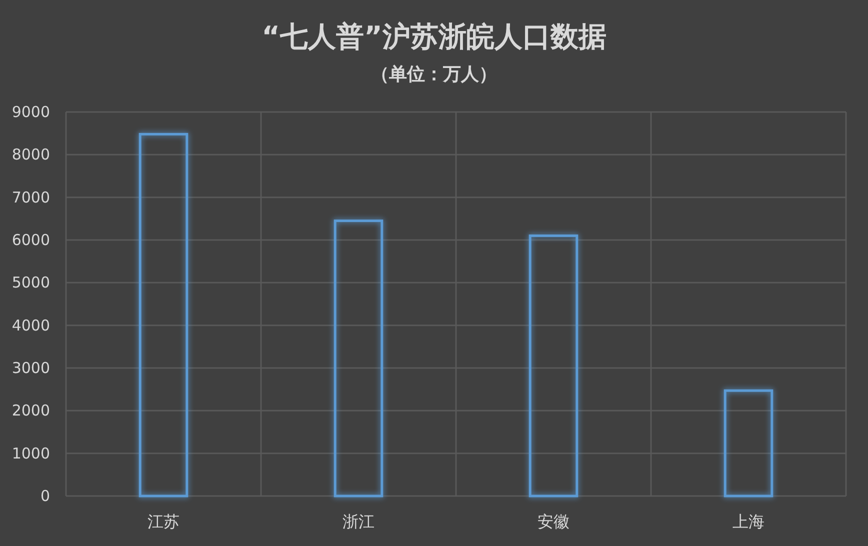 The height and width of the screenshot is (546, 868). What do you see at coordinates (45, 496) in the screenshot?
I see `y-tick-label: 0` at bounding box center [45, 496].